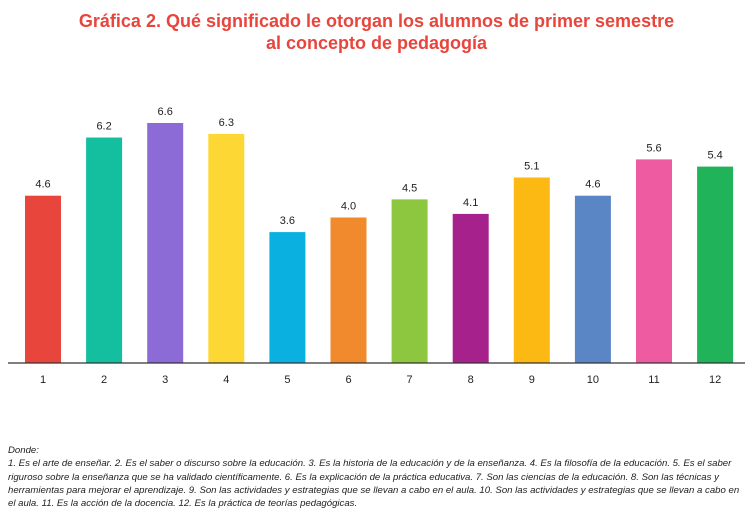 Image resolution: width=753 pixels, height=526 pixels. Describe the element at coordinates (103, 127) in the screenshot. I see `value-label-2: 6.2` at that location.